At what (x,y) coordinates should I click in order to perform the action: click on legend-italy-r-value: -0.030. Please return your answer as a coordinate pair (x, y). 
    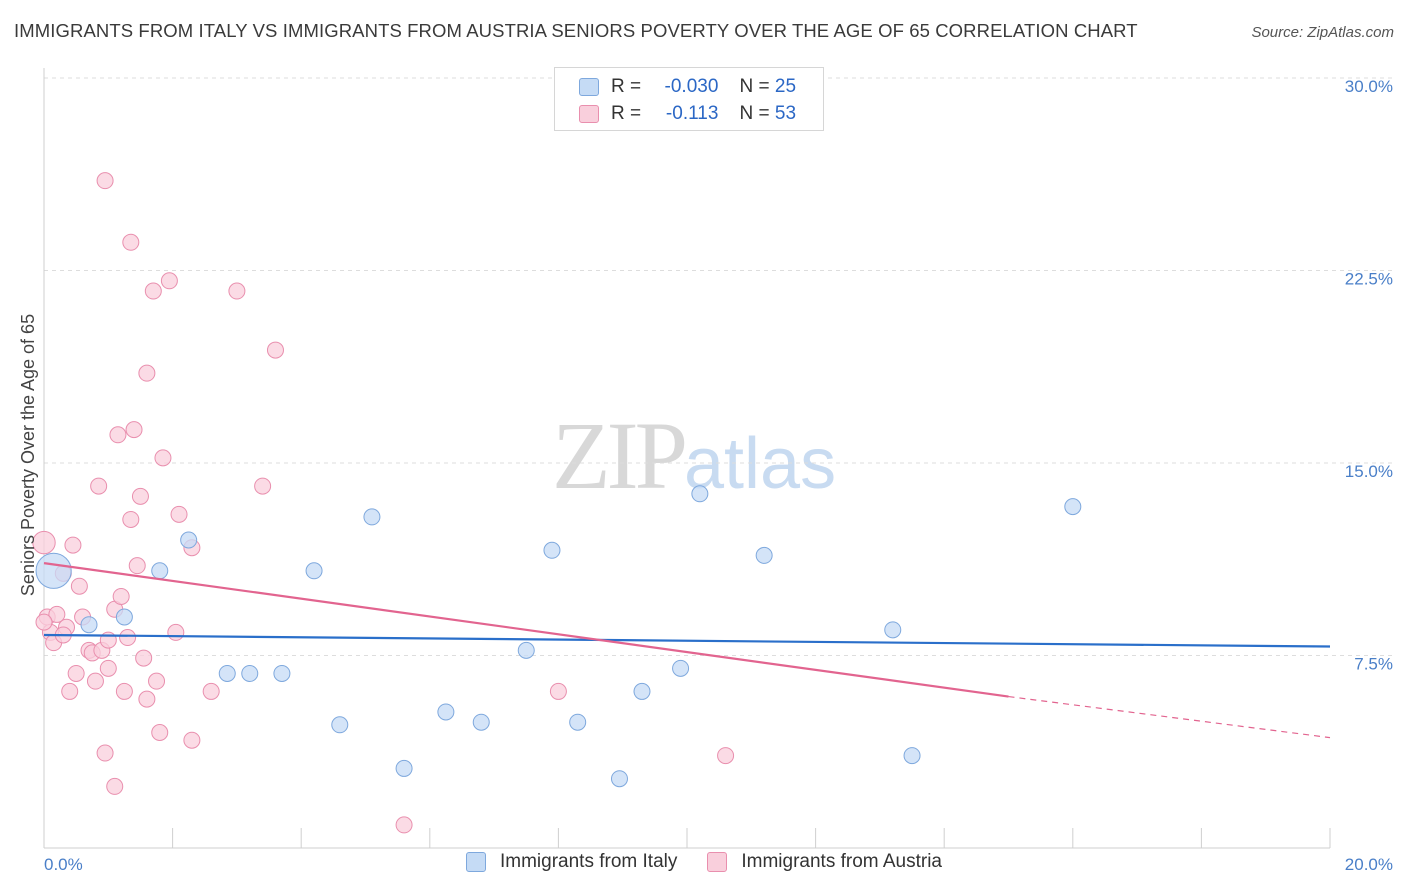
    Looking at the image, I should click on (691, 86).